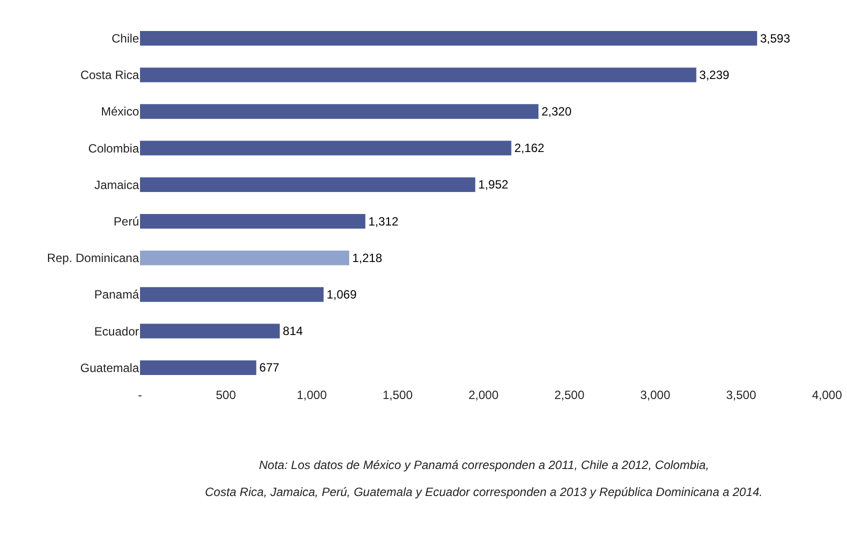 The height and width of the screenshot is (541, 847). Describe the element at coordinates (827, 395) in the screenshot. I see `x-tick-label: 4,000` at that location.